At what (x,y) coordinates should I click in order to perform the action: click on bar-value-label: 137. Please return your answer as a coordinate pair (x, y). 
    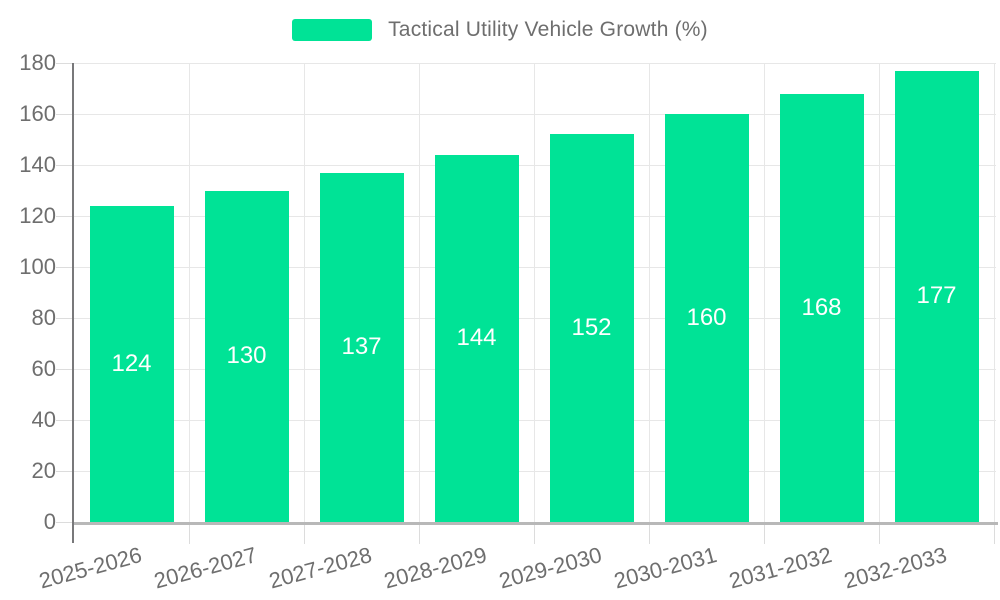
    Looking at the image, I should click on (361, 347).